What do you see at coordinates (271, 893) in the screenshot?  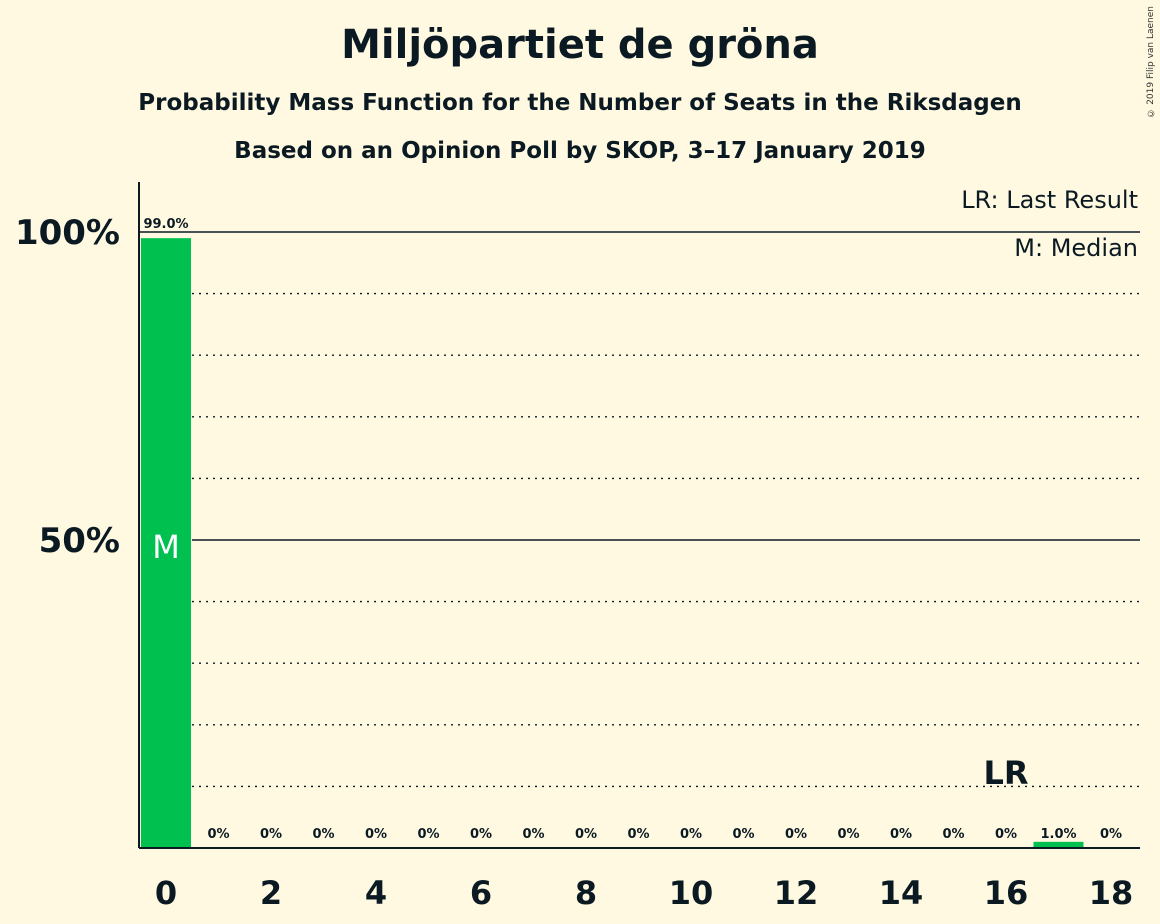 I see `x-tick-label: 2` at bounding box center [271, 893].